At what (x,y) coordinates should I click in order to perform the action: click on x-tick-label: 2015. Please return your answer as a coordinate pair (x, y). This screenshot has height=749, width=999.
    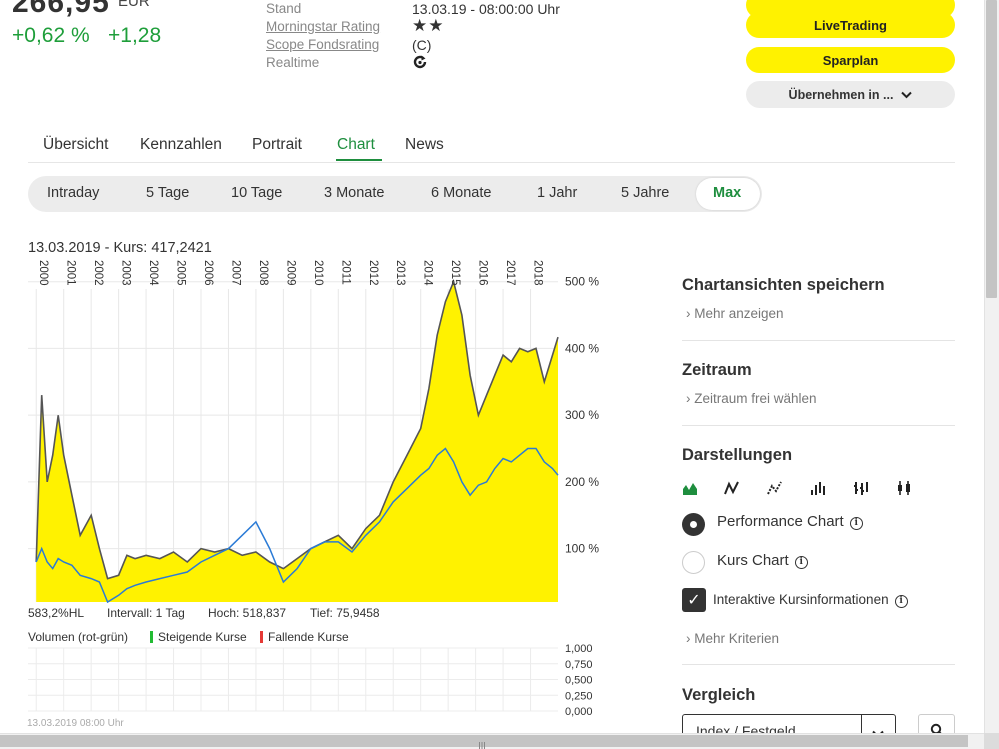
    Looking at the image, I should click on (455, 273).